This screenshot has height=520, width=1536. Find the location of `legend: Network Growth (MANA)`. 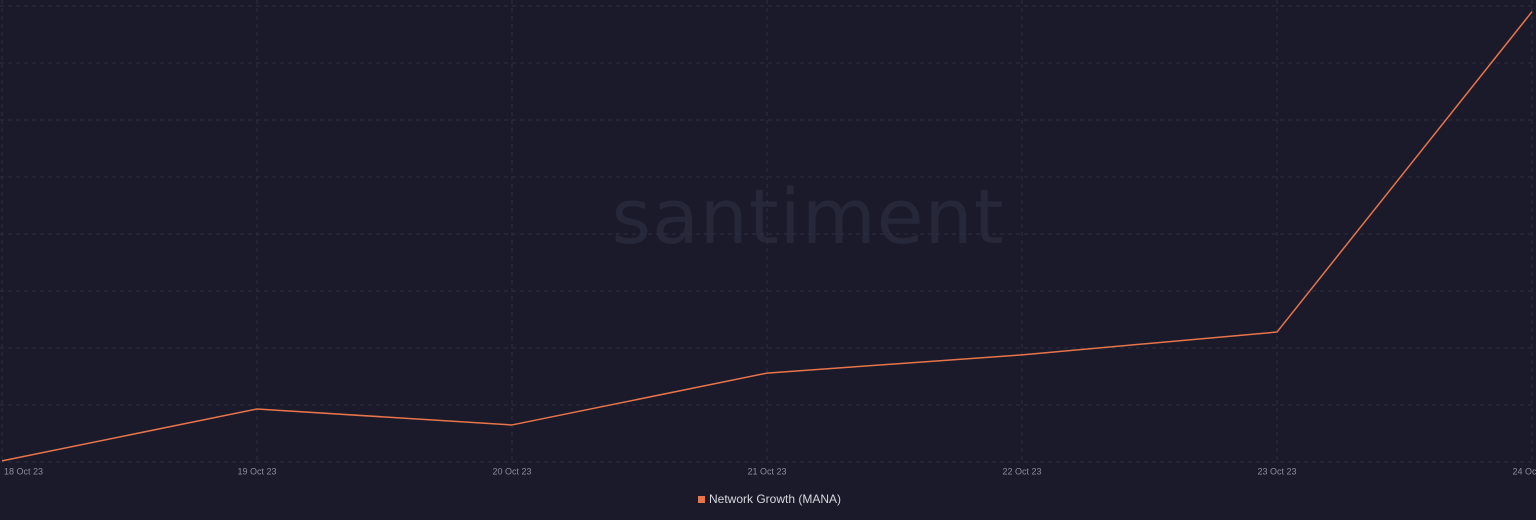

legend: Network Growth (MANA) is located at coordinates (769, 499).